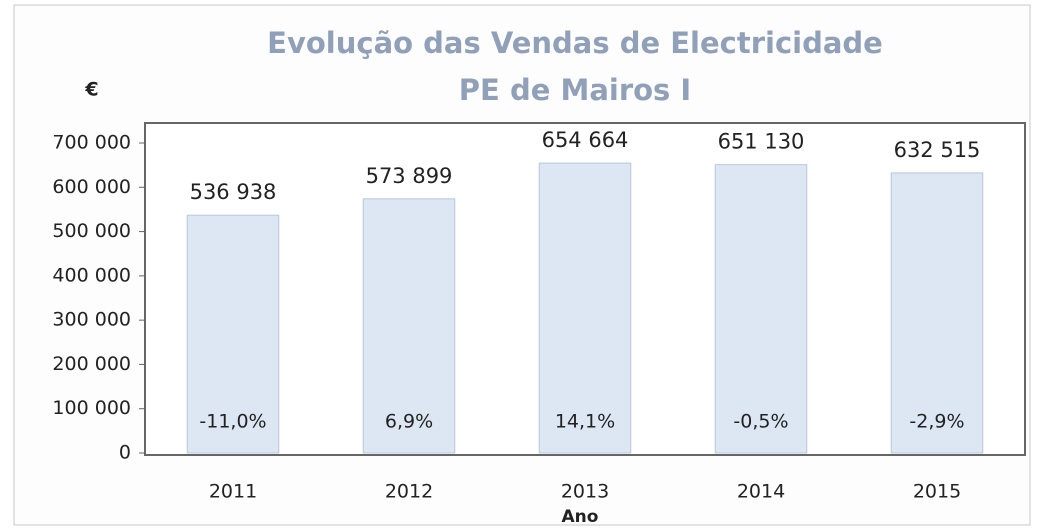 This screenshot has height=531, width=1045. What do you see at coordinates (409, 422) in the screenshot?
I see `growth-label: 6,9%` at bounding box center [409, 422].